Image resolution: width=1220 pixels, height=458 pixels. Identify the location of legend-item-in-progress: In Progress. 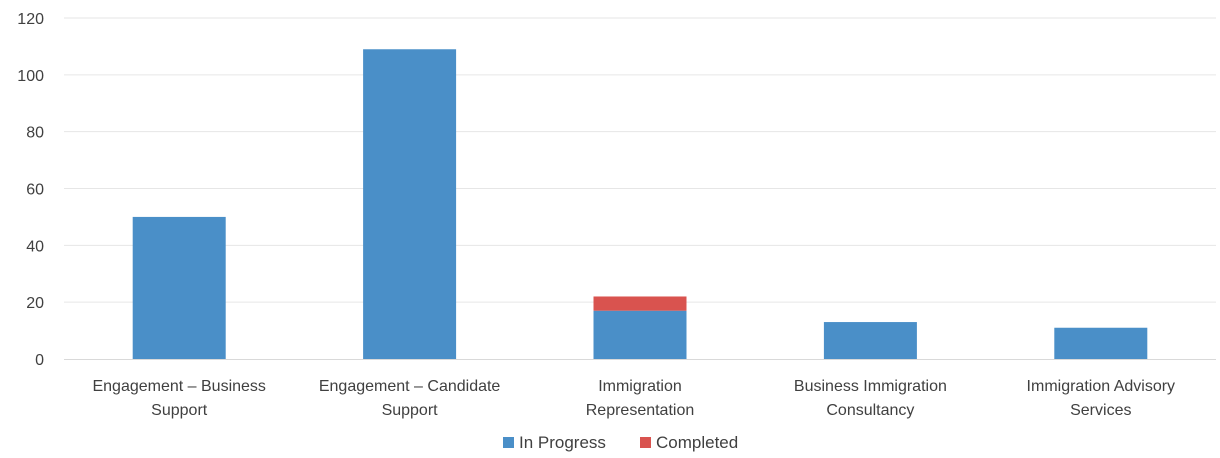
(554, 442).